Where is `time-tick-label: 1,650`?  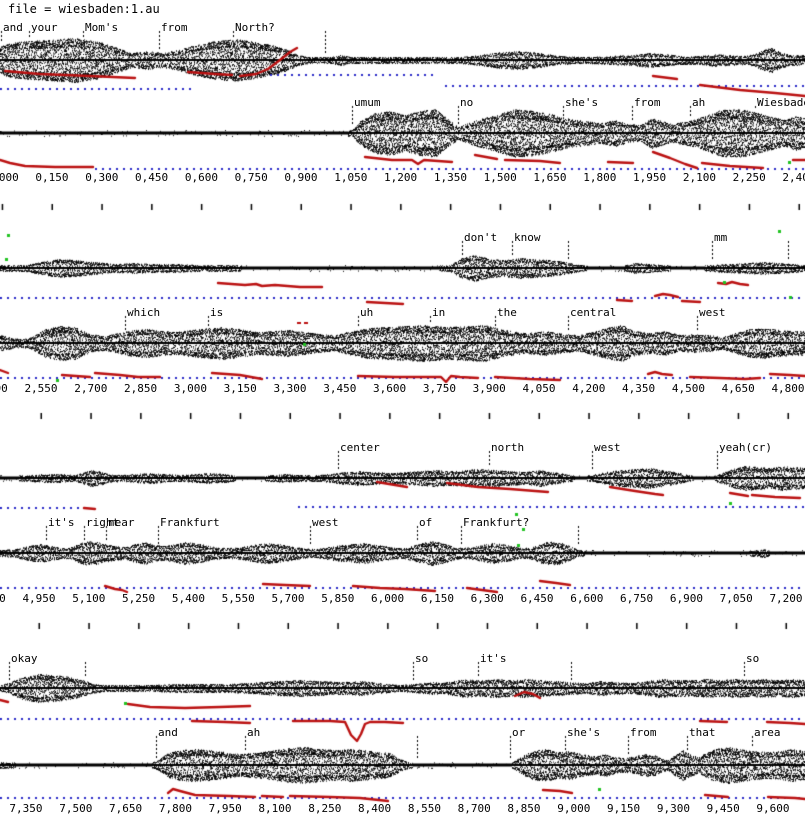
time-tick-label: 1,650 is located at coordinates (550, 177).